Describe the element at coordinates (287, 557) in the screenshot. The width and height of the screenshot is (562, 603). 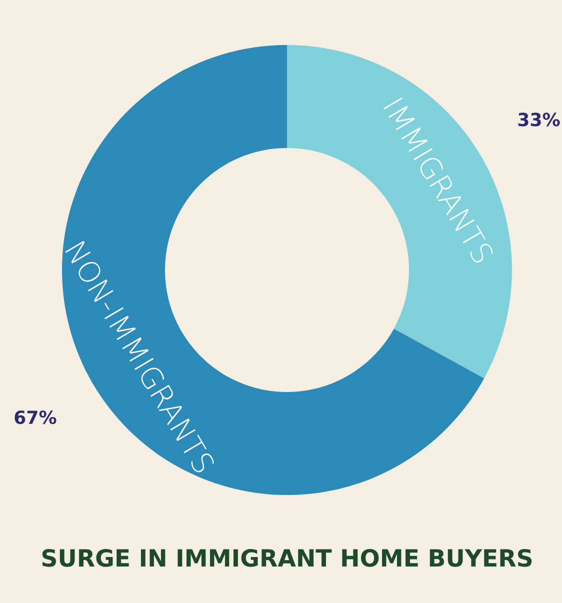
I see `text: SURGE IN IMMIGRANT HOME BUYERS` at that location.